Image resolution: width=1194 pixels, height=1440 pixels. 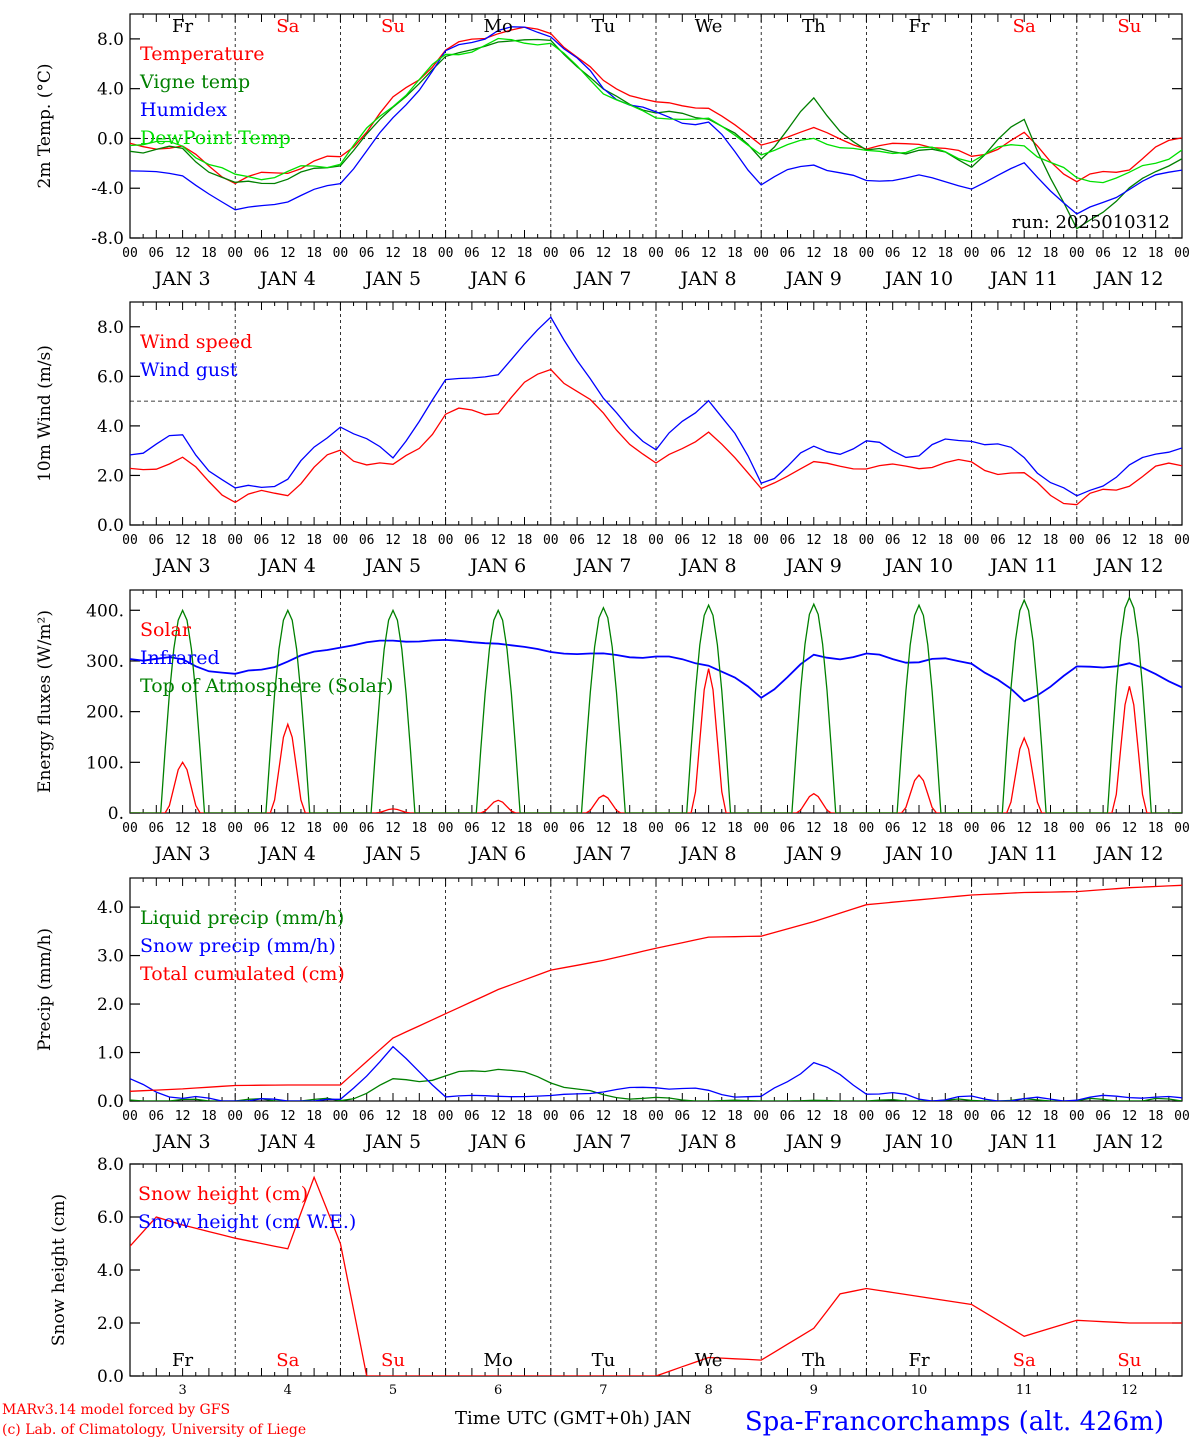 What do you see at coordinates (709, 1360) in the screenshot?
I see `weekday-label: We` at bounding box center [709, 1360].